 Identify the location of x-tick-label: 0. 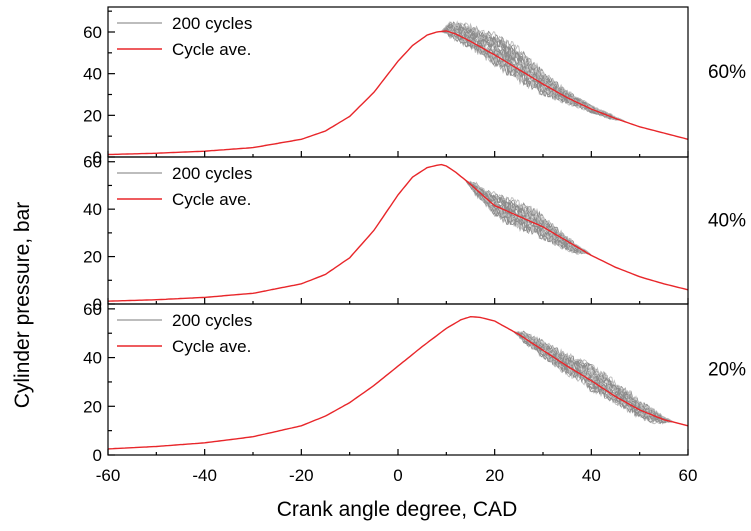
(397, 475).